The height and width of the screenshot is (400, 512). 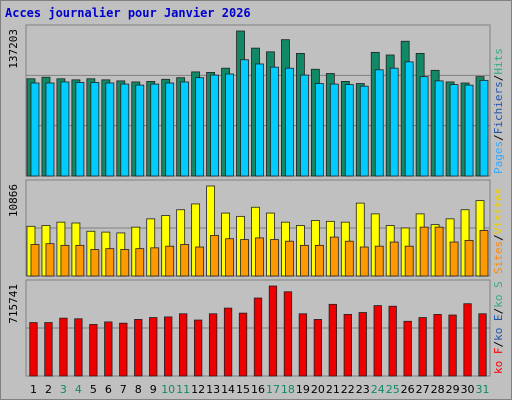 What do you see at coordinates (153, 389) in the screenshot?
I see `x-tick-day-9: 9` at bounding box center [153, 389].